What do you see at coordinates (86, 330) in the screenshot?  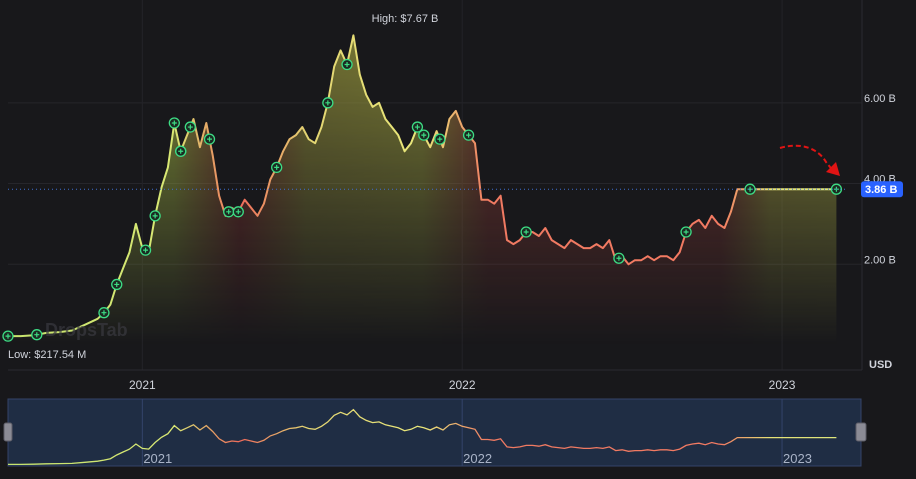 I see `watermark: DropsTab` at bounding box center [86, 330].